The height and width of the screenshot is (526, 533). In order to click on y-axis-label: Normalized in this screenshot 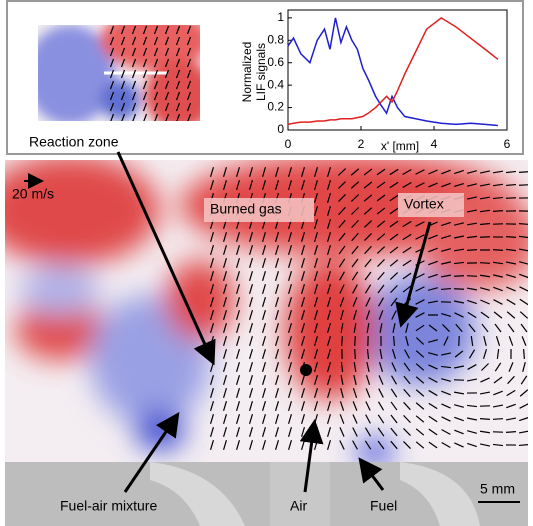, I will do `click(247, 72)`.